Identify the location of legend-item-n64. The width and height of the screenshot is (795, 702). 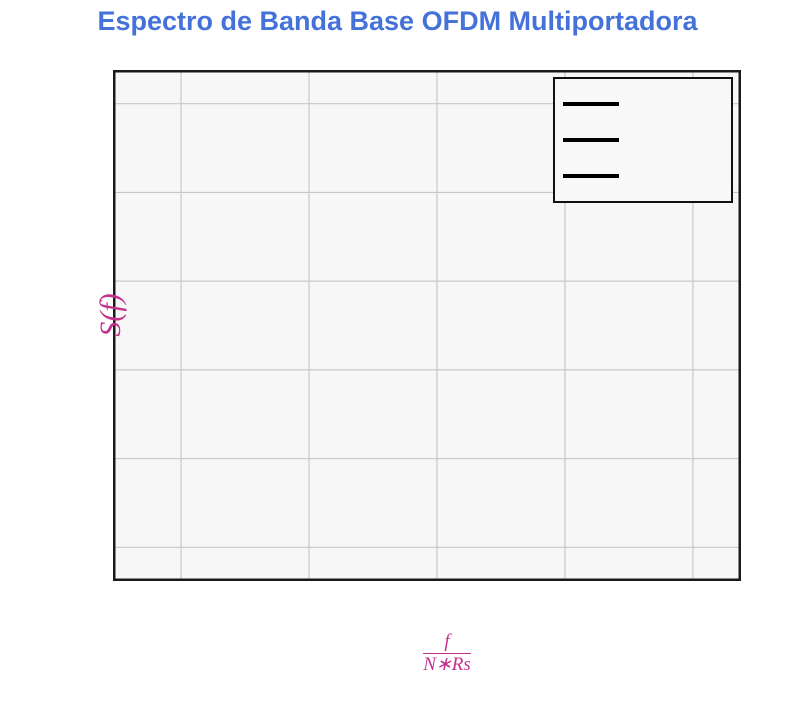
(642, 176).